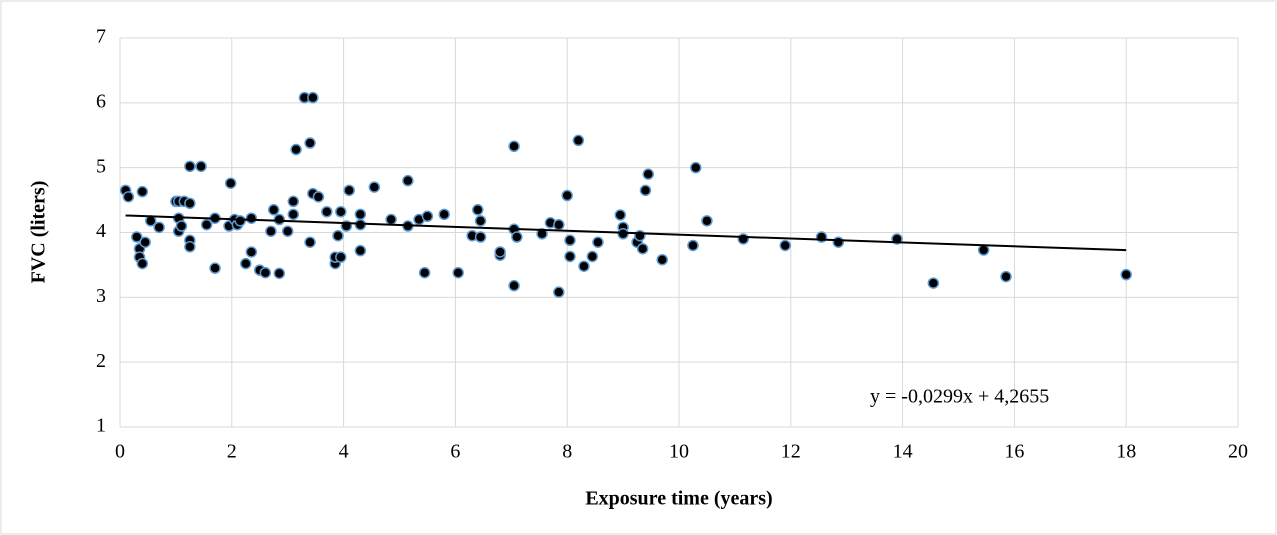  Describe the element at coordinates (101, 426) in the screenshot. I see `y-tick-label: 1` at that location.